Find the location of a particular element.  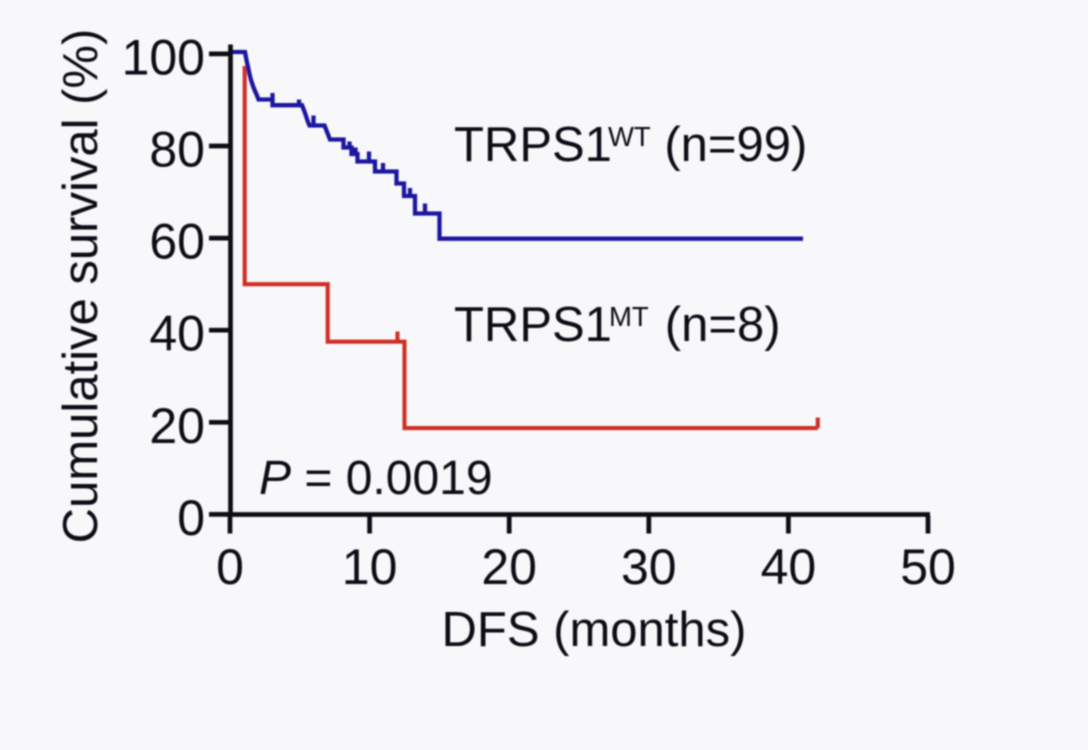

svg-text: 80 is located at coordinates (177, 150).